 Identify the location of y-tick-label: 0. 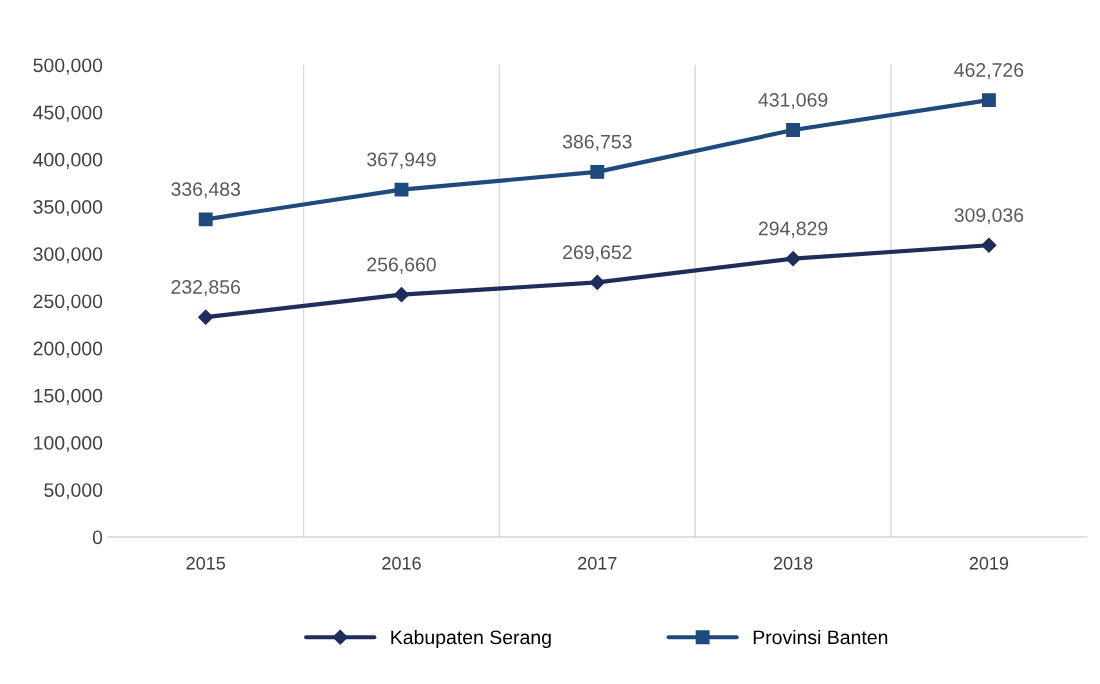
(97, 537).